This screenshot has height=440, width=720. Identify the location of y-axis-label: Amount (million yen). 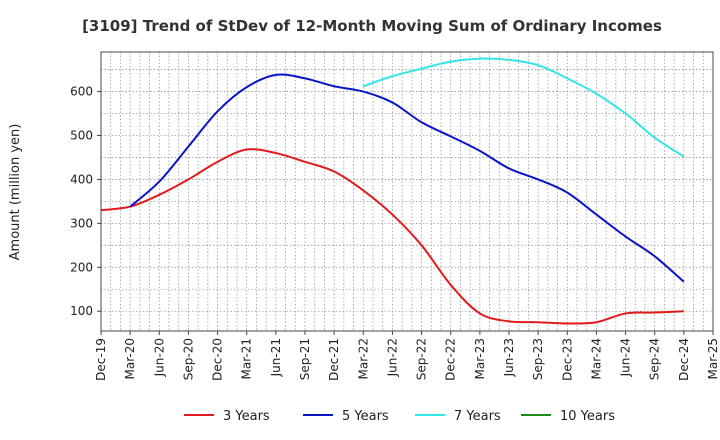
(15, 192).